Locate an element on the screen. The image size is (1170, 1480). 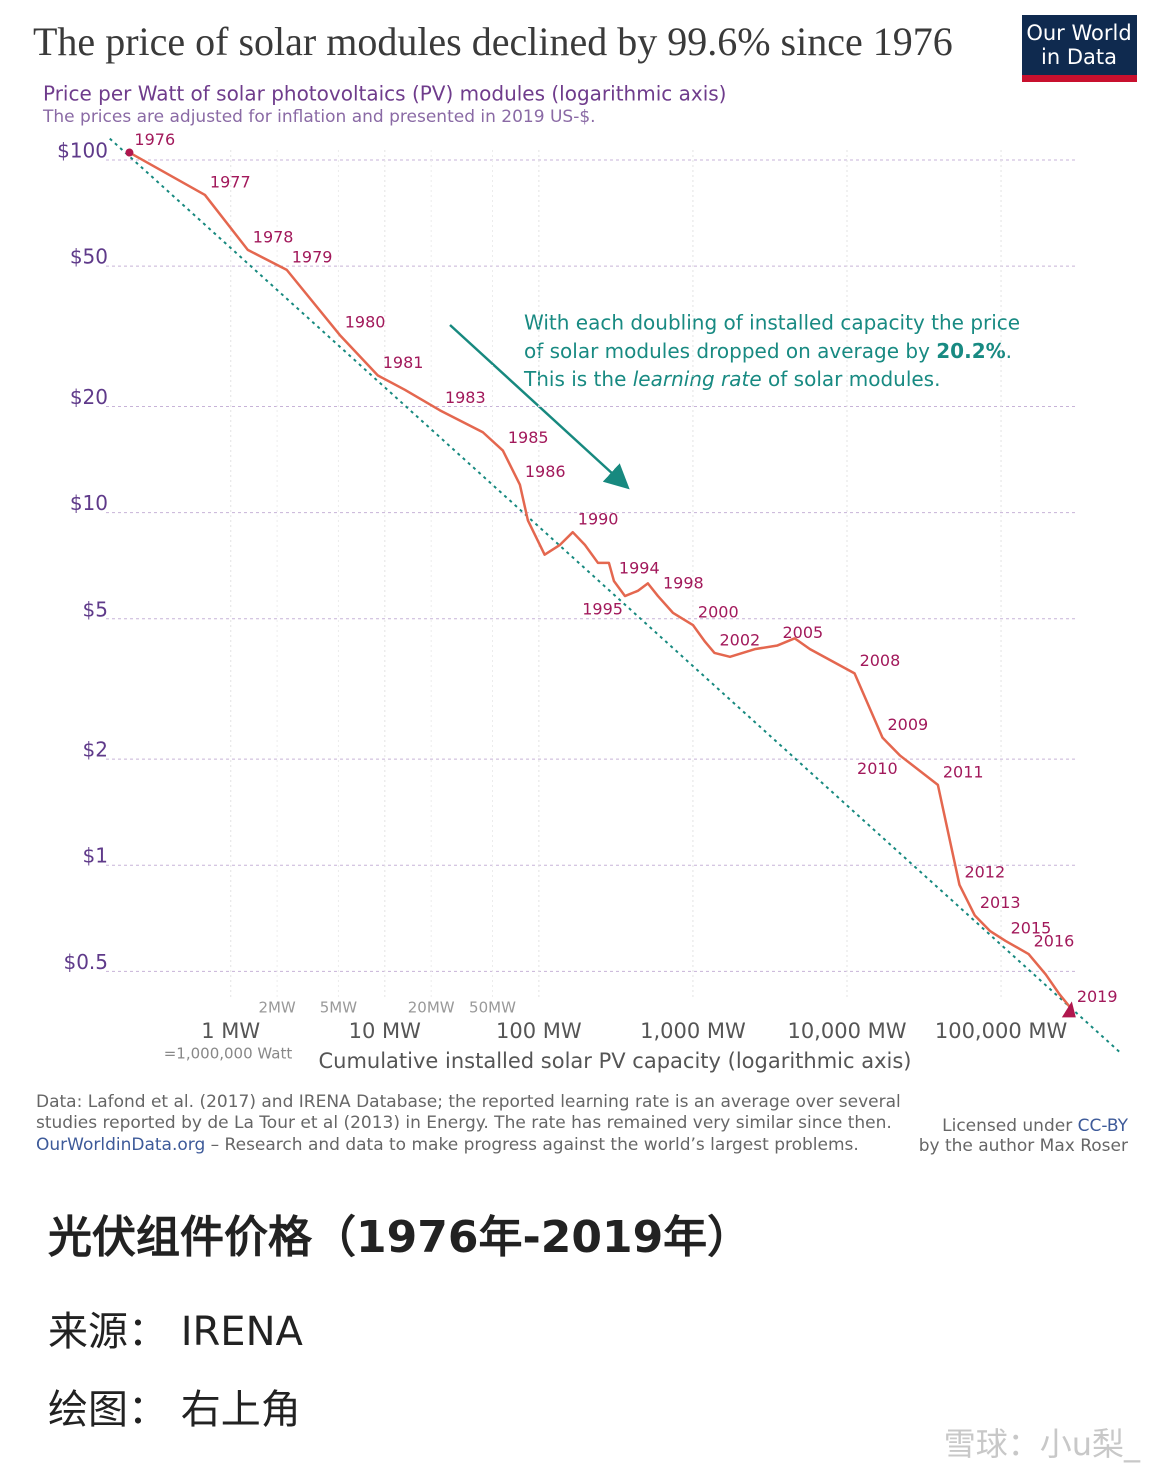
point-label: 1995 is located at coordinates (602, 609).